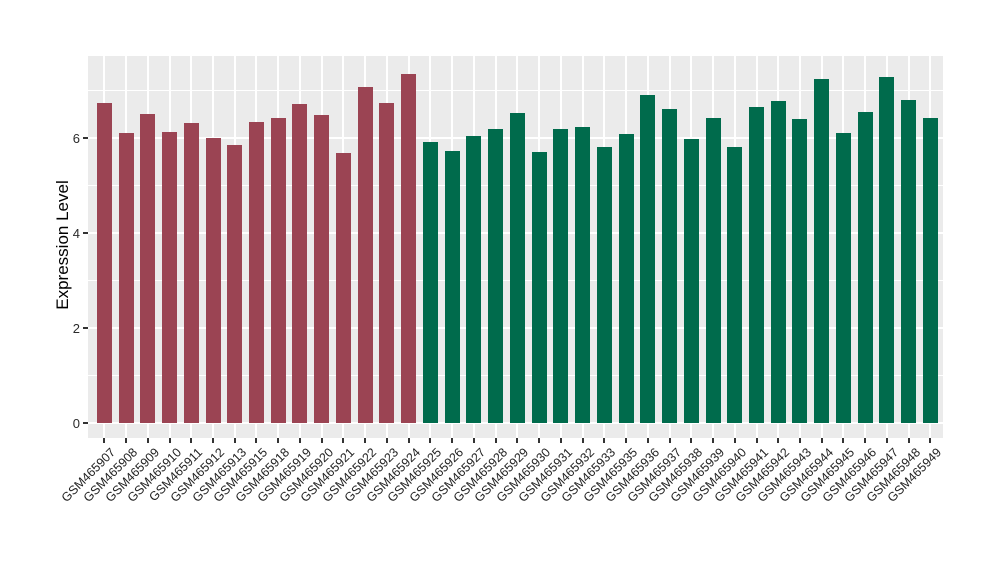 This screenshot has height=580, width=1000. What do you see at coordinates (930, 270) in the screenshot?
I see `bar-GSM465949` at bounding box center [930, 270].